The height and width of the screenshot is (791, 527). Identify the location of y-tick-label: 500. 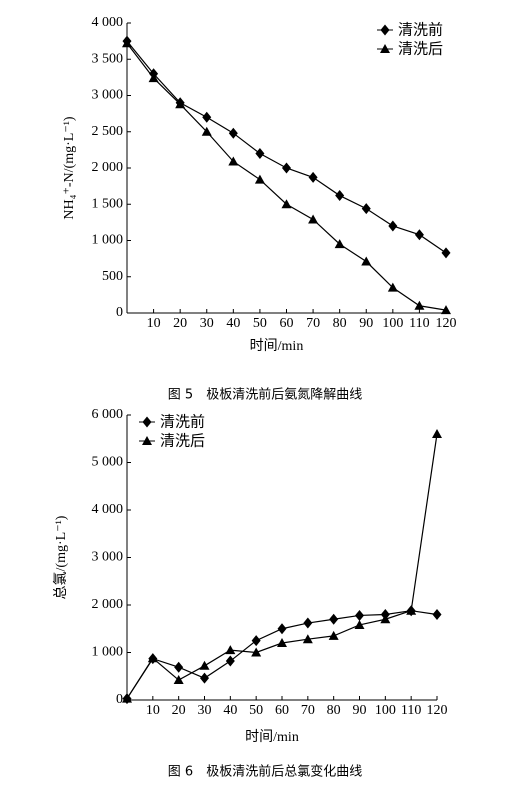
(112, 276).